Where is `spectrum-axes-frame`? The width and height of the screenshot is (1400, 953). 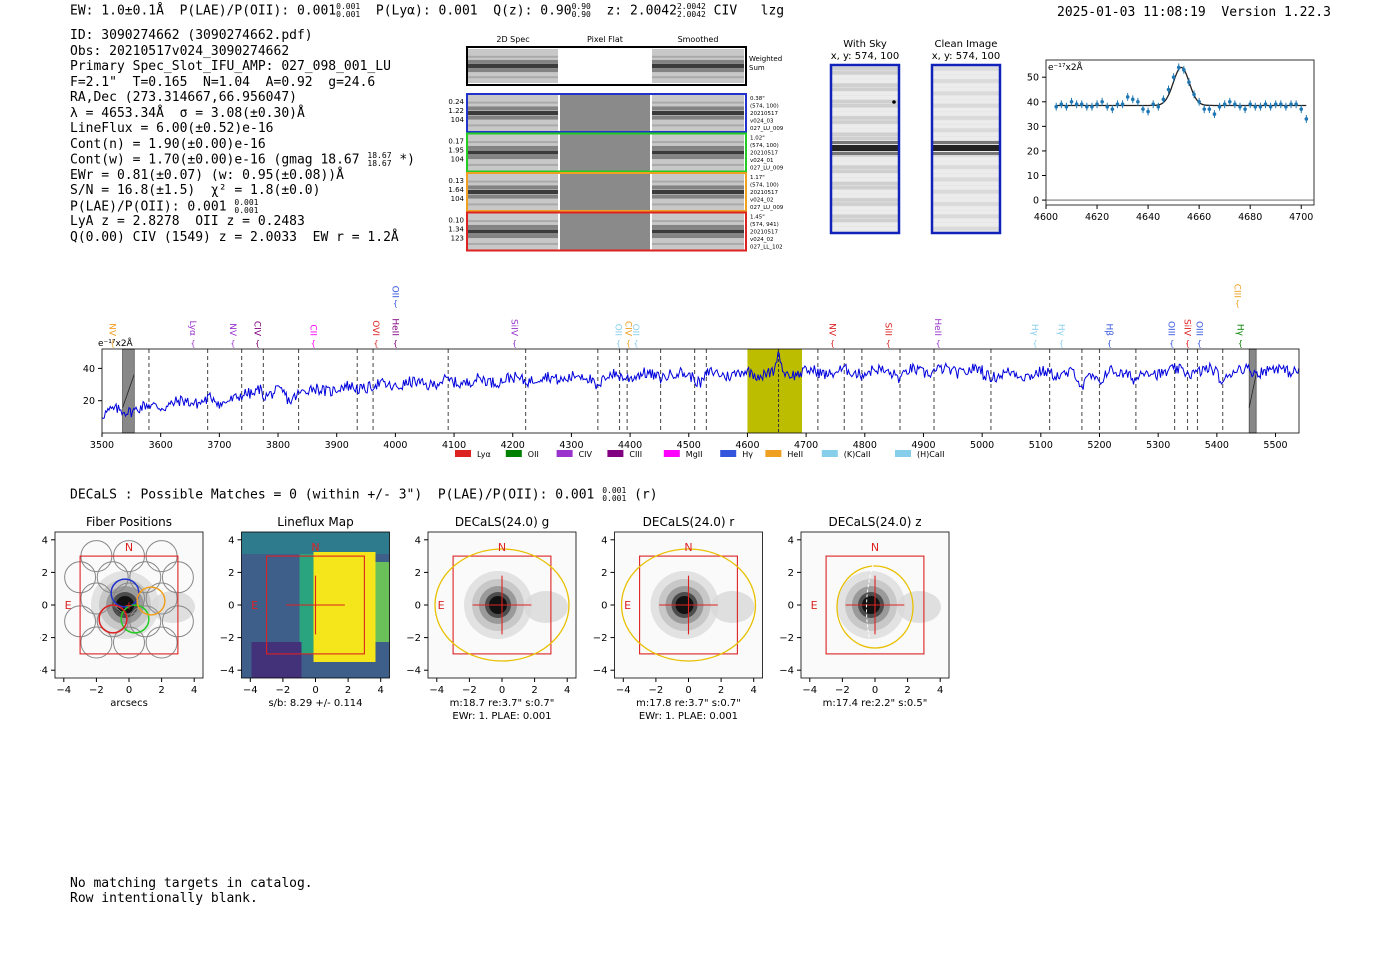
spectrum-axes-frame is located at coordinates (700, 391).